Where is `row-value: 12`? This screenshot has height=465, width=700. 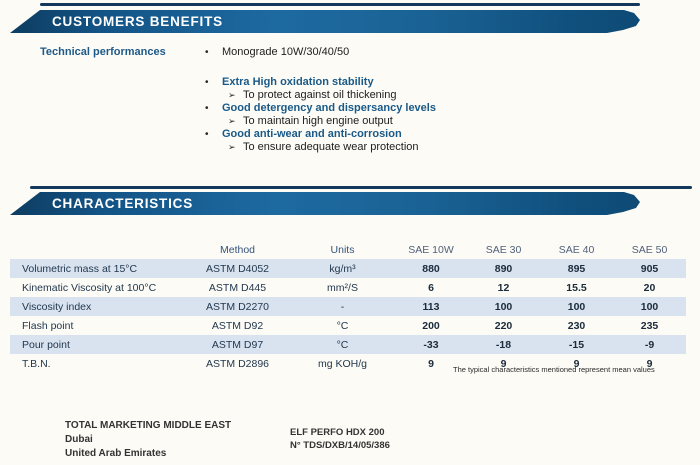
row-value: 12 is located at coordinates (503, 287).